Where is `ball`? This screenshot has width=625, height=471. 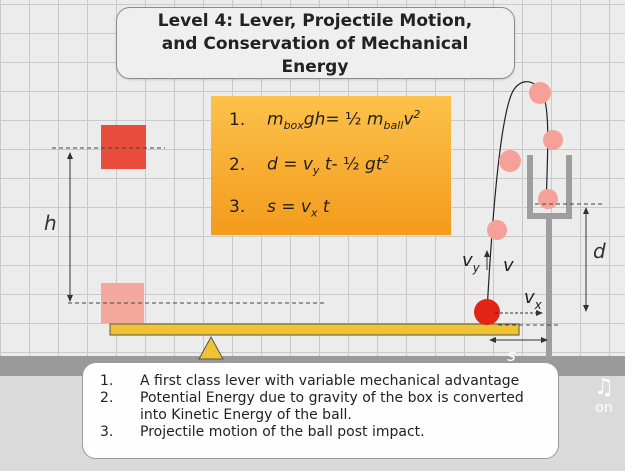 ball is located at coordinates (487, 312).